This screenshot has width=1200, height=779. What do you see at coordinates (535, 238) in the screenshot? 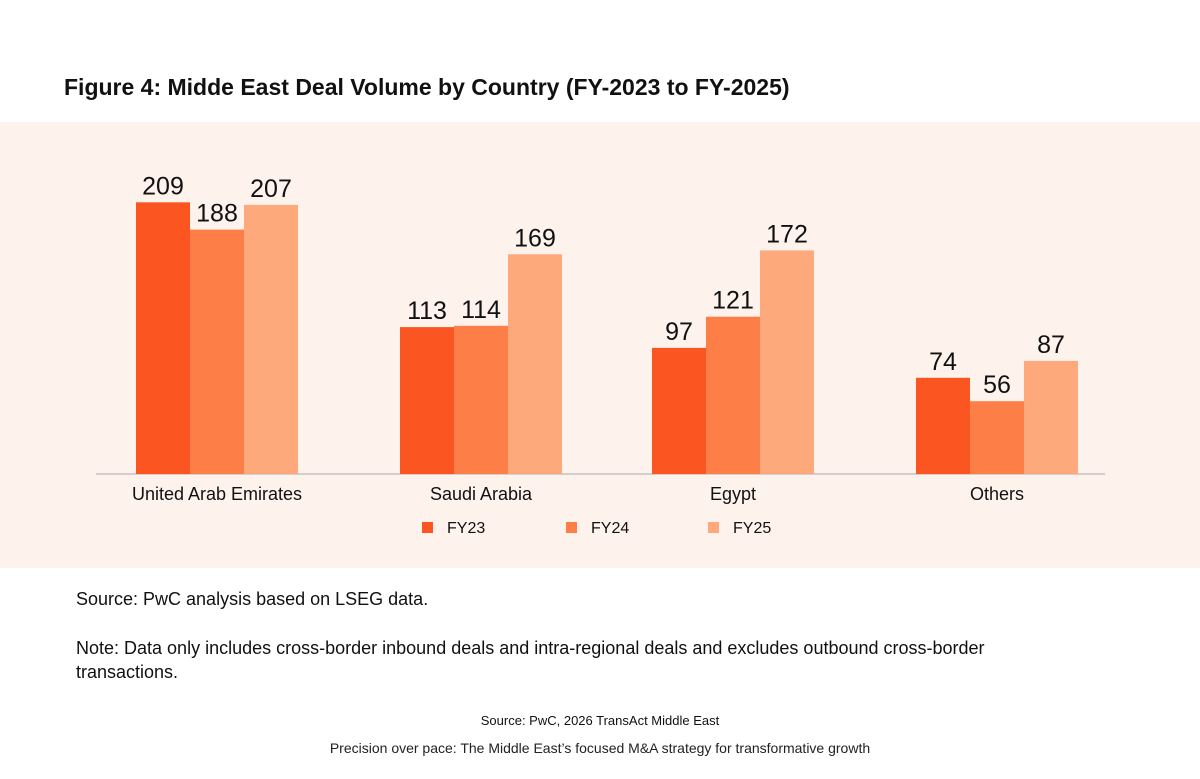
I see `data-label: 169` at bounding box center [535, 238].